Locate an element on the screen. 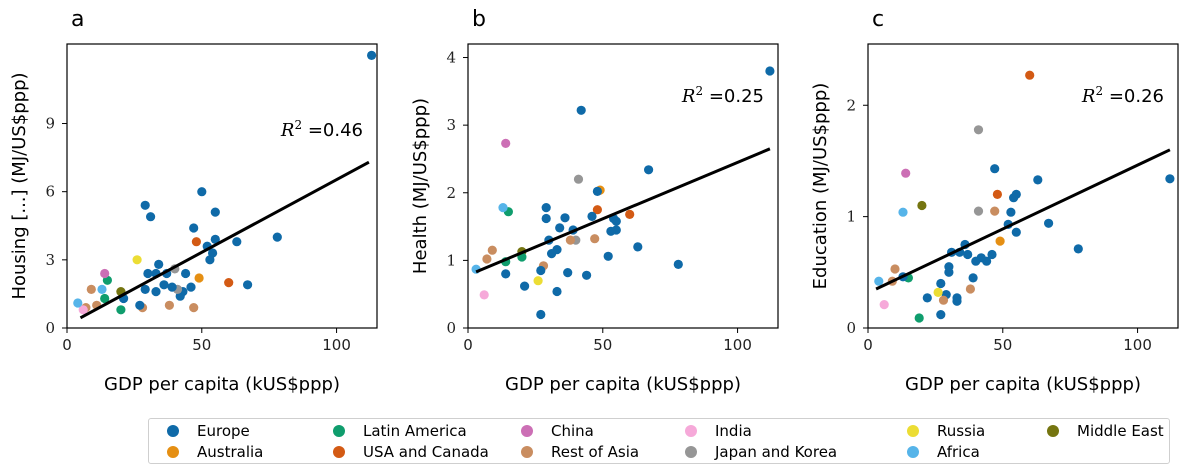  panel-label: b is located at coordinates (479, 19).